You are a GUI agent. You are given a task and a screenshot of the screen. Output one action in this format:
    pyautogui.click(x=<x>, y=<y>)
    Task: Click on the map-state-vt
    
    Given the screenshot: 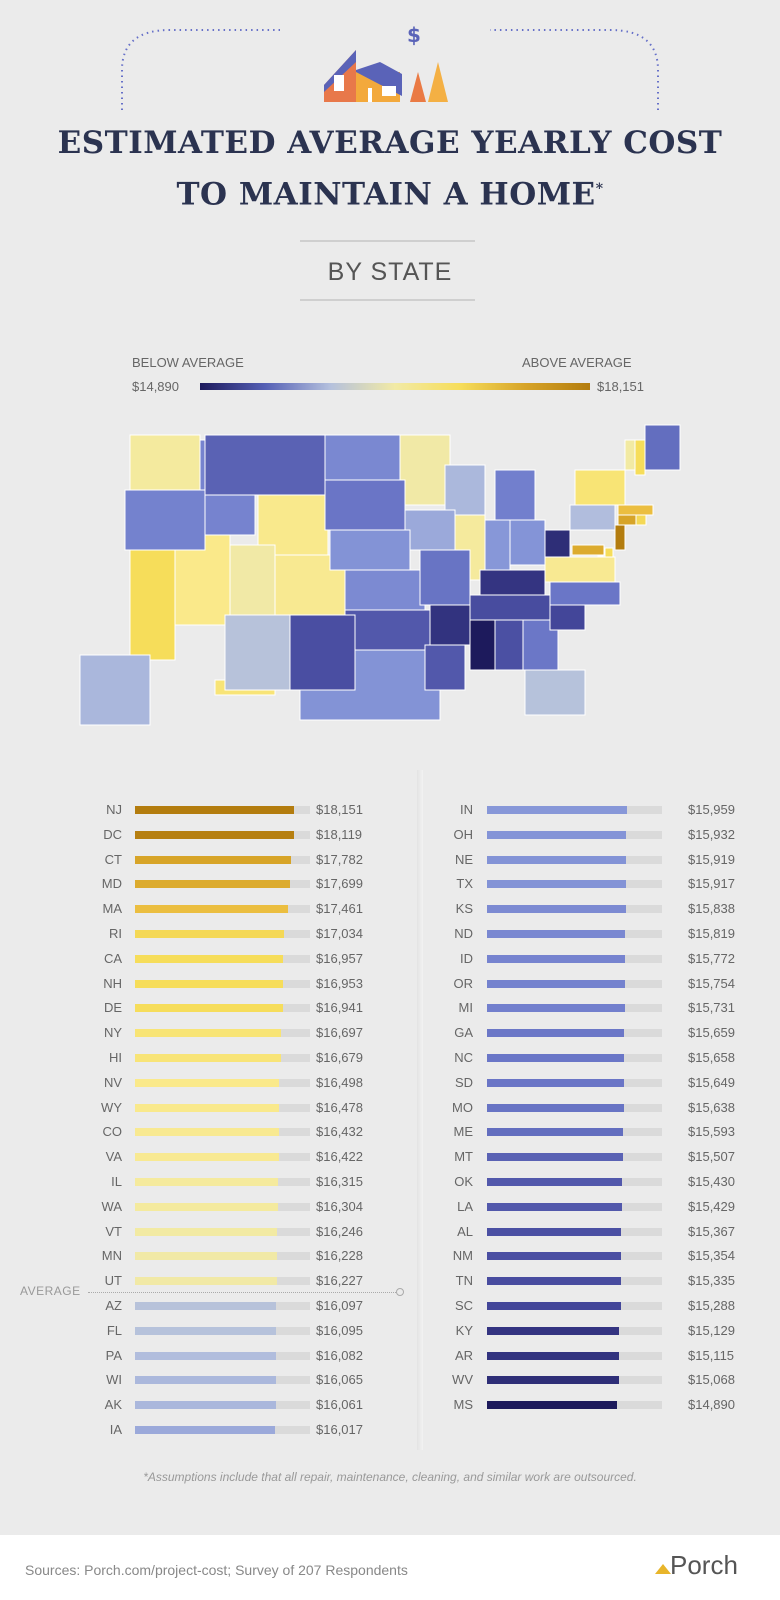 What is the action you would take?
    pyautogui.click(x=630, y=455)
    